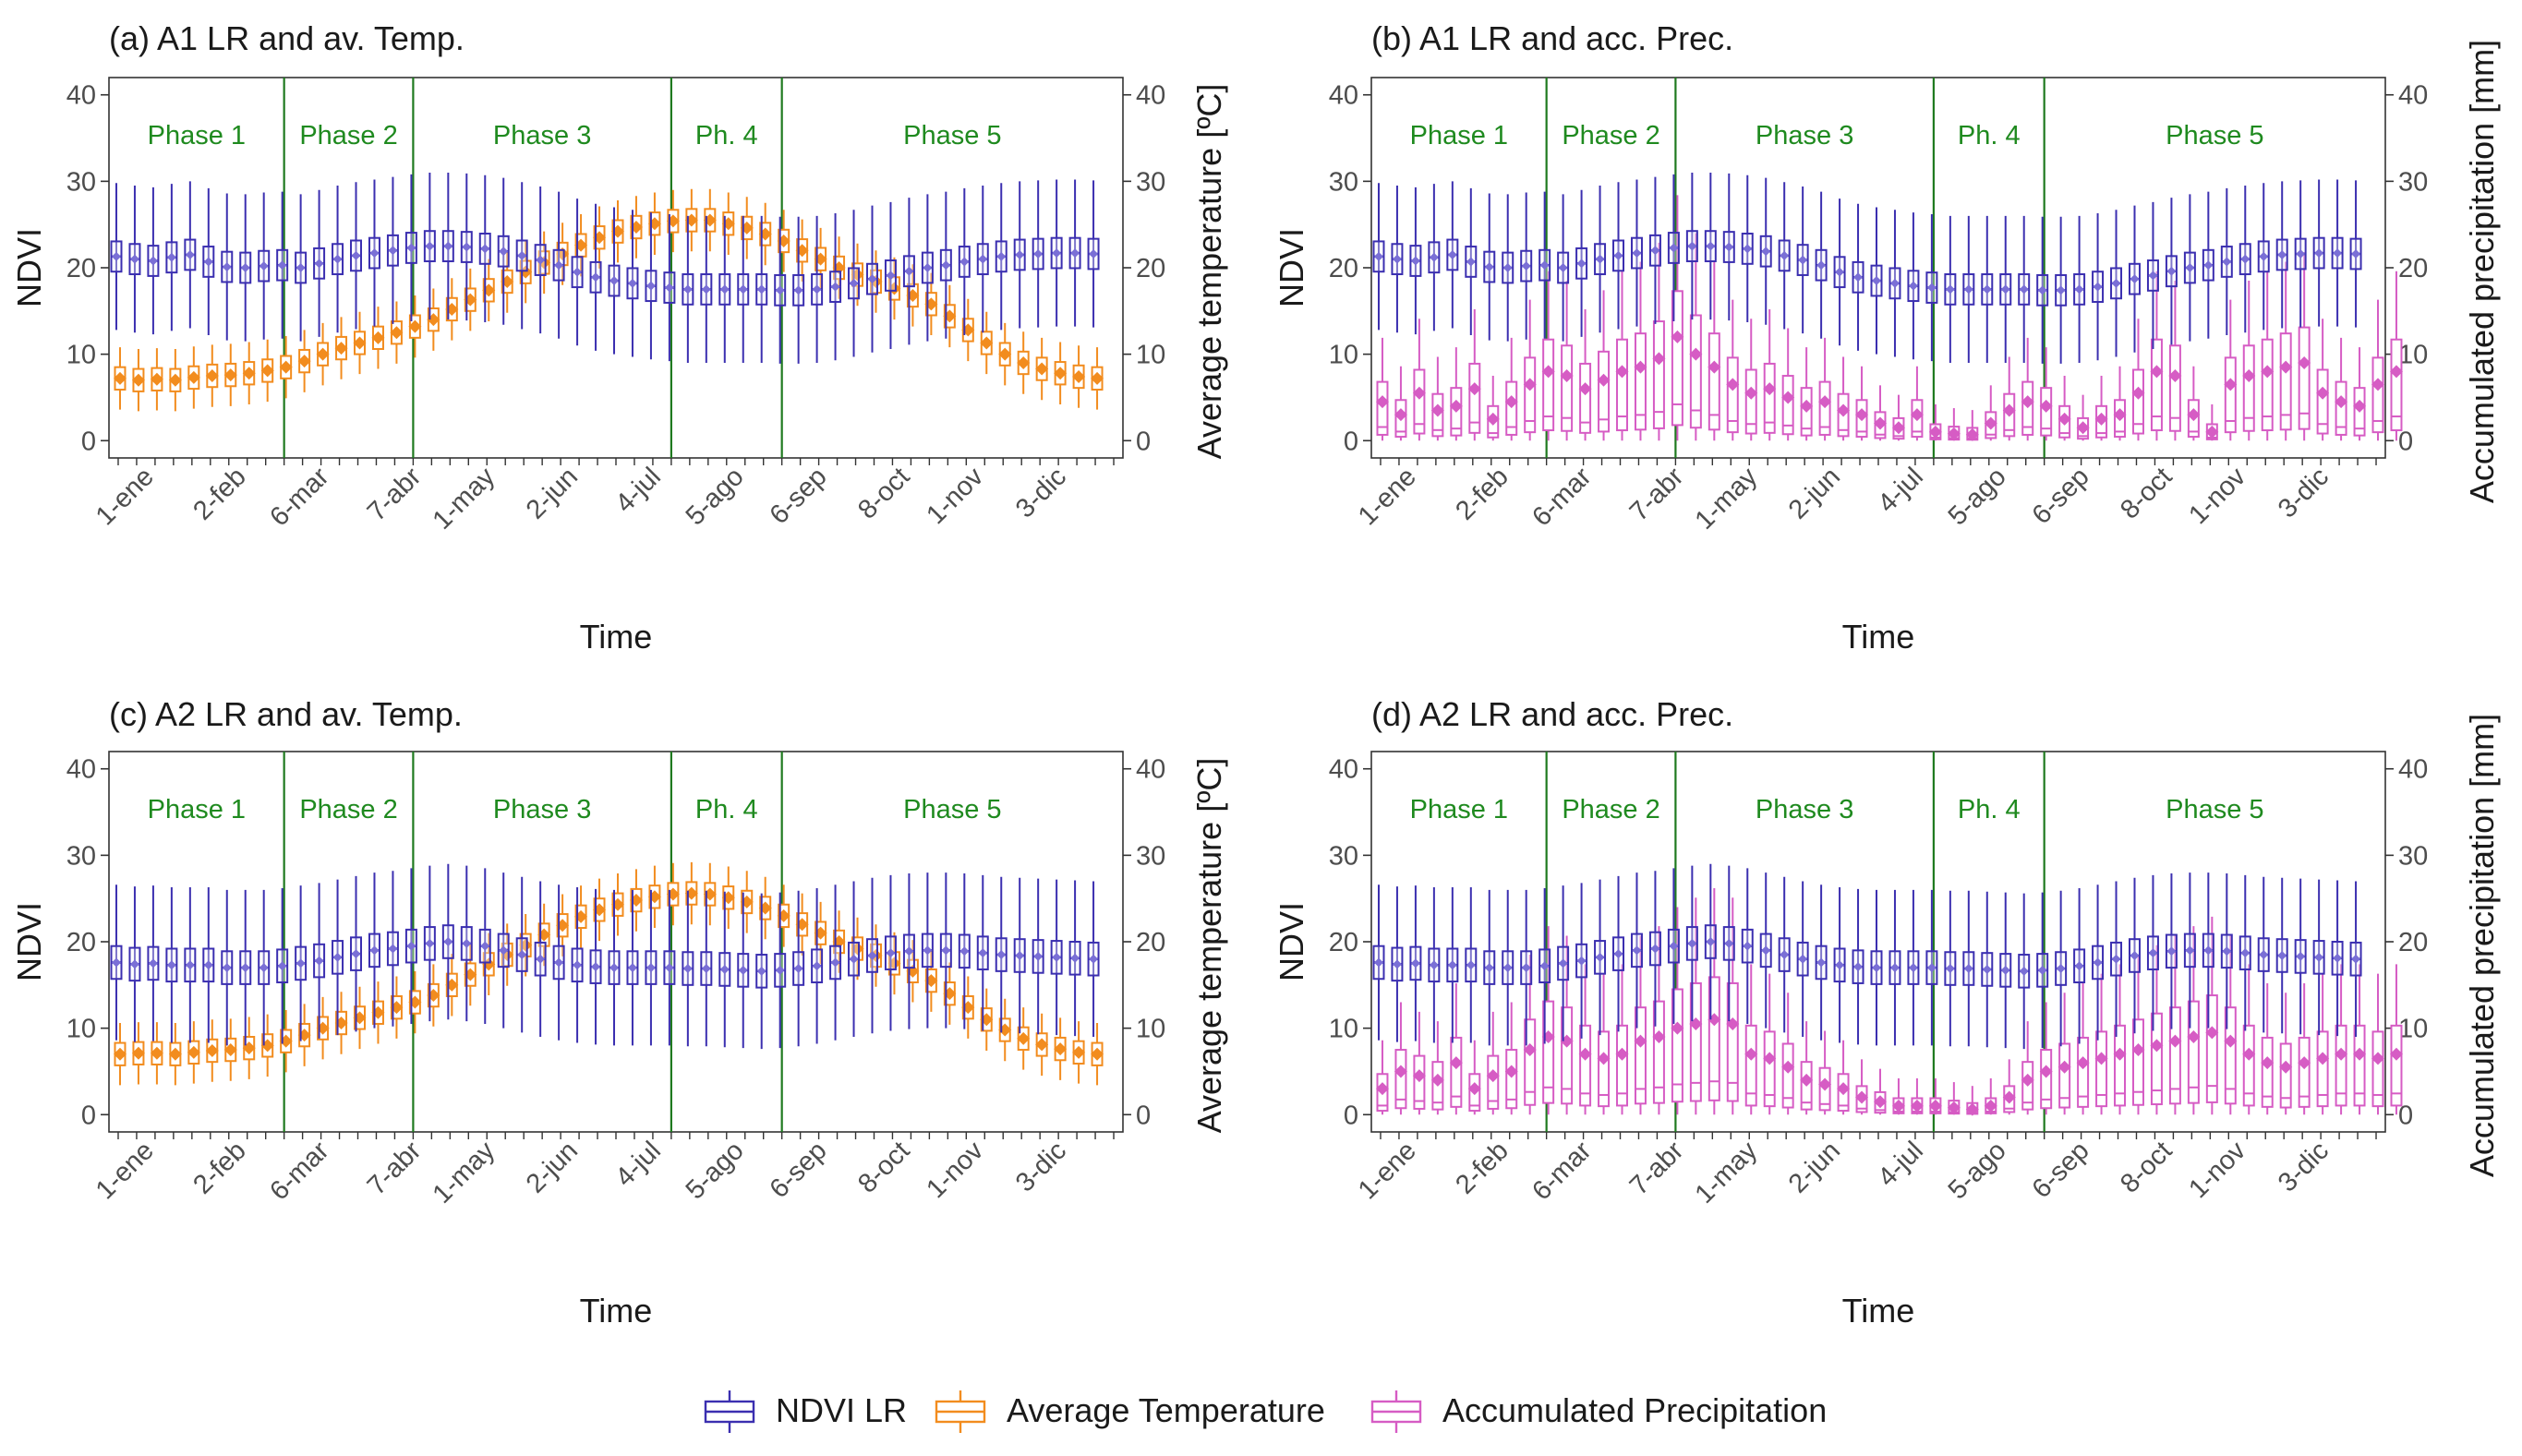  I want to click on y2-axis-label-d: Accumulated precipitation [mm], so click(2482, 945).